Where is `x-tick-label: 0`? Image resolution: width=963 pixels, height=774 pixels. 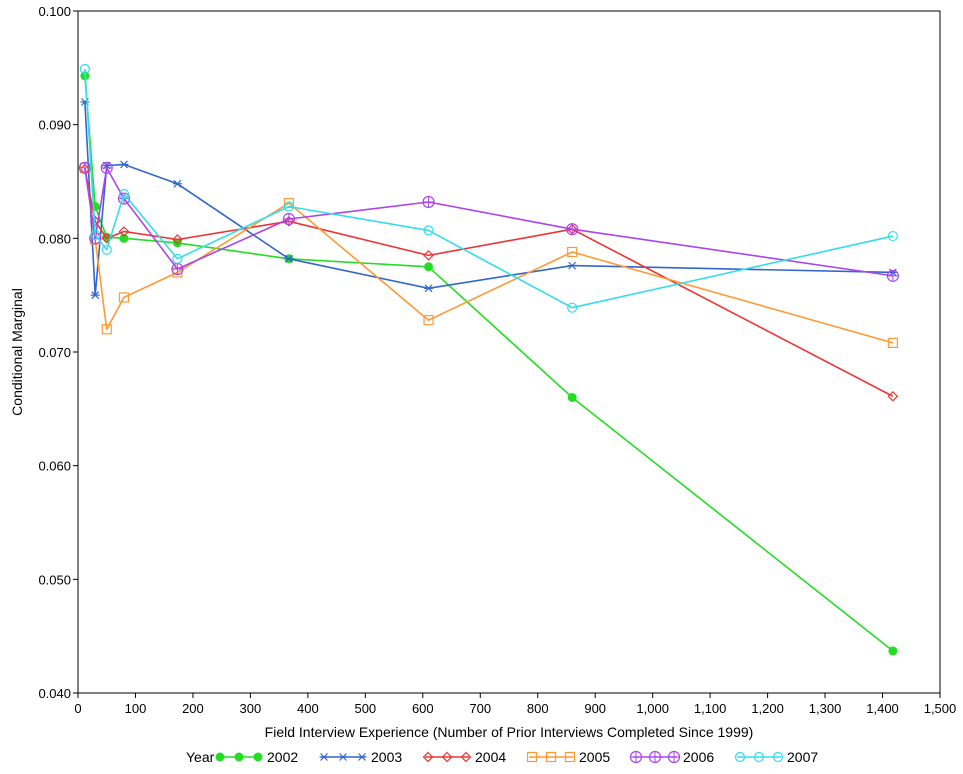 x-tick-label: 0 is located at coordinates (77, 708).